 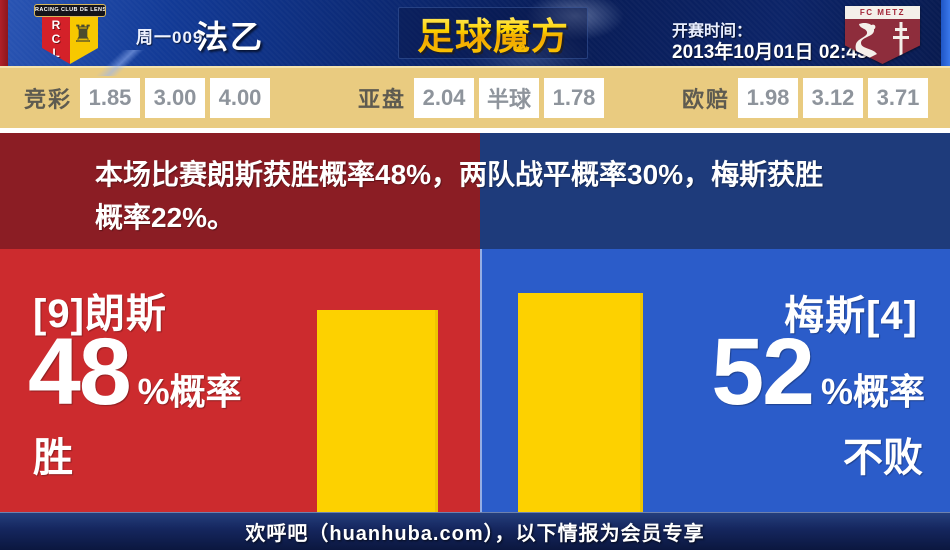 I want to click on divider-gap, so click(x=475, y=130).